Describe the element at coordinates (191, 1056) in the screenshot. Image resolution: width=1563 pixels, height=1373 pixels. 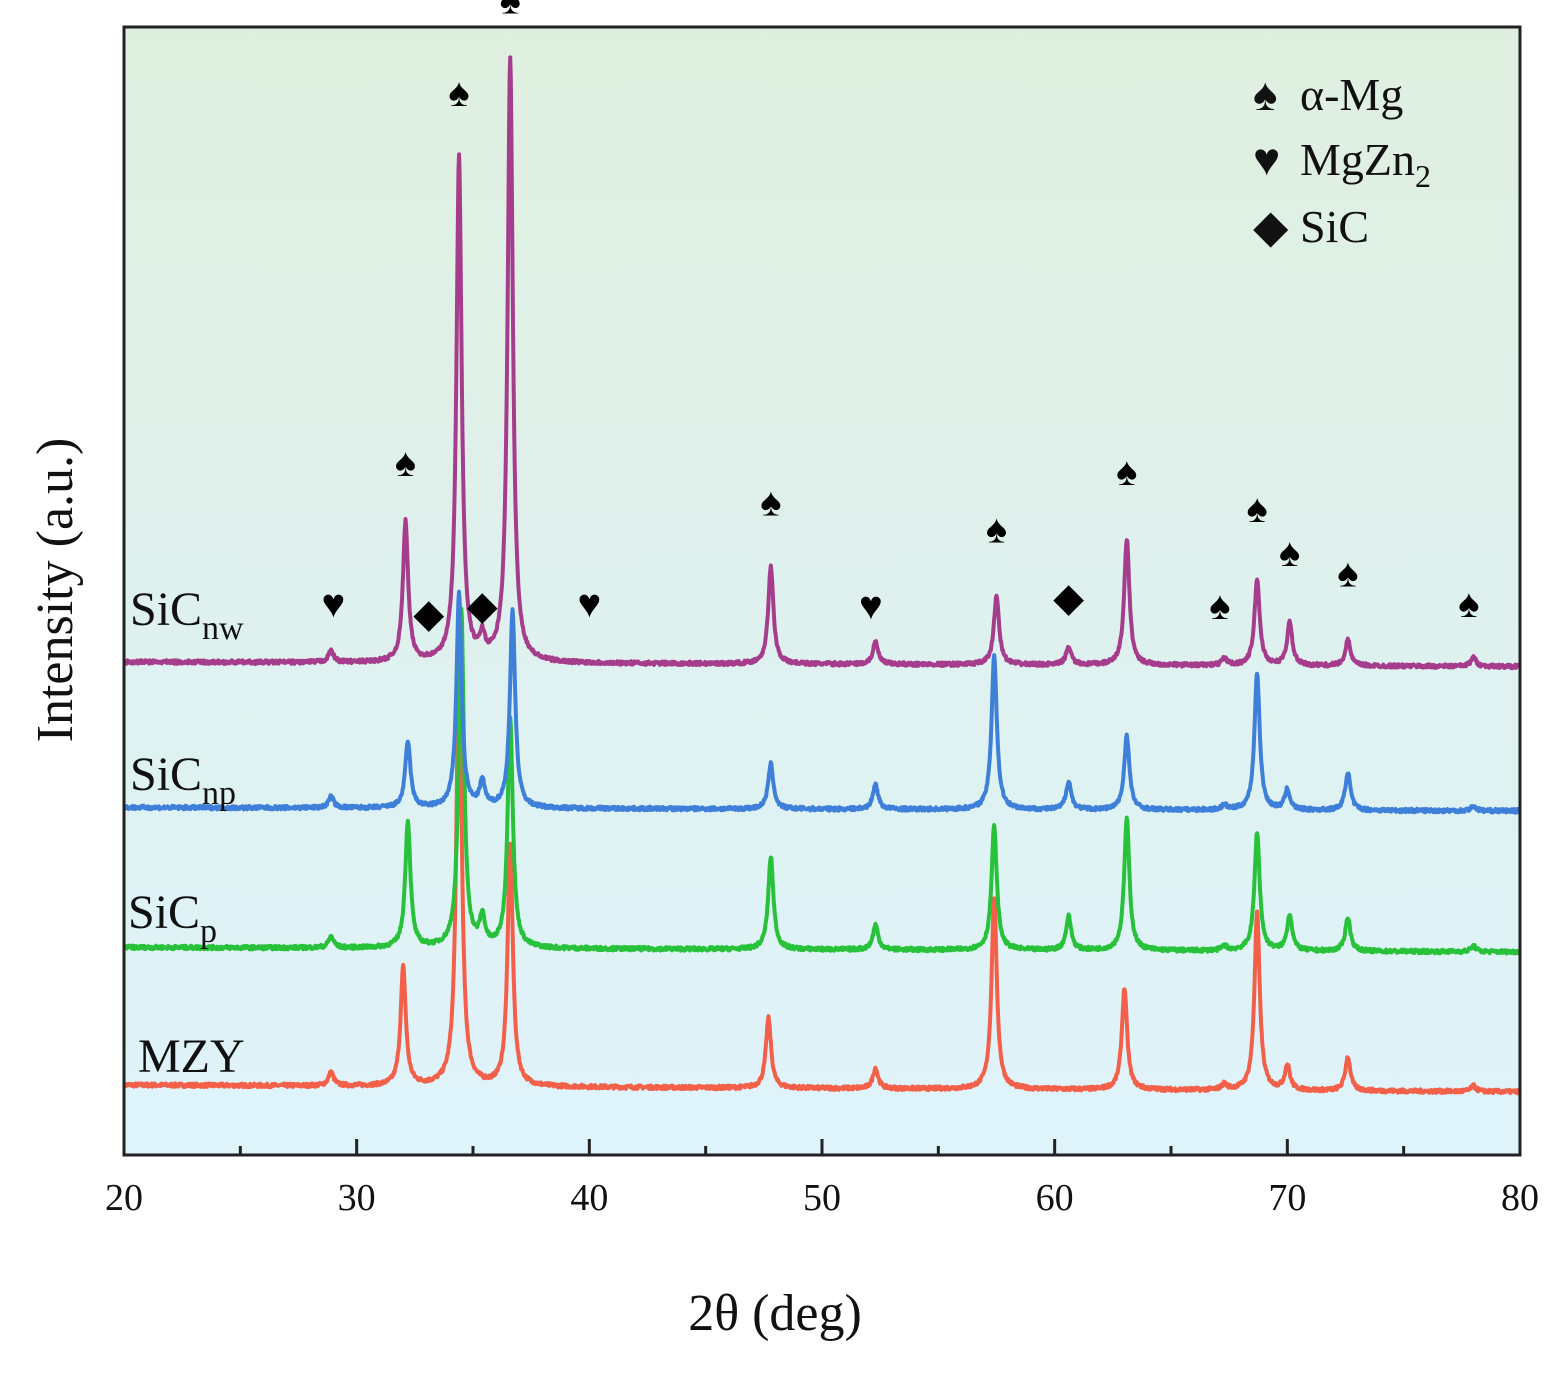
I see `series-label-mzy: MZY` at that location.